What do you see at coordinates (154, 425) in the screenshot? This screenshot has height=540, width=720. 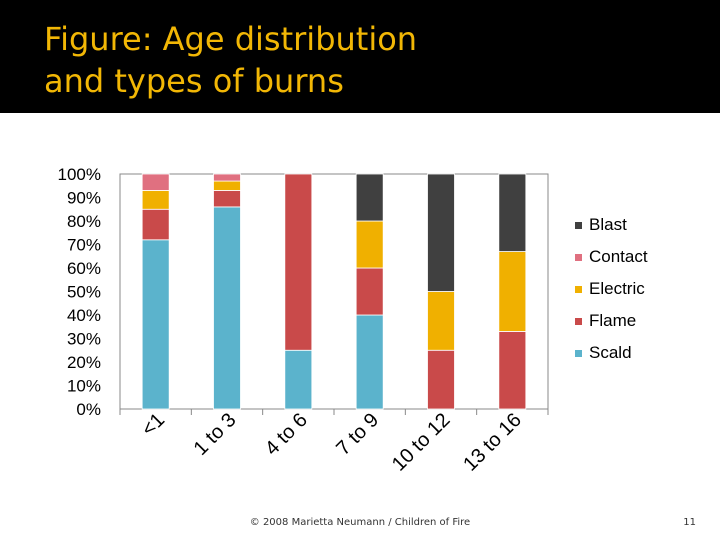 I see `x-tick-label: <1` at bounding box center [154, 425].